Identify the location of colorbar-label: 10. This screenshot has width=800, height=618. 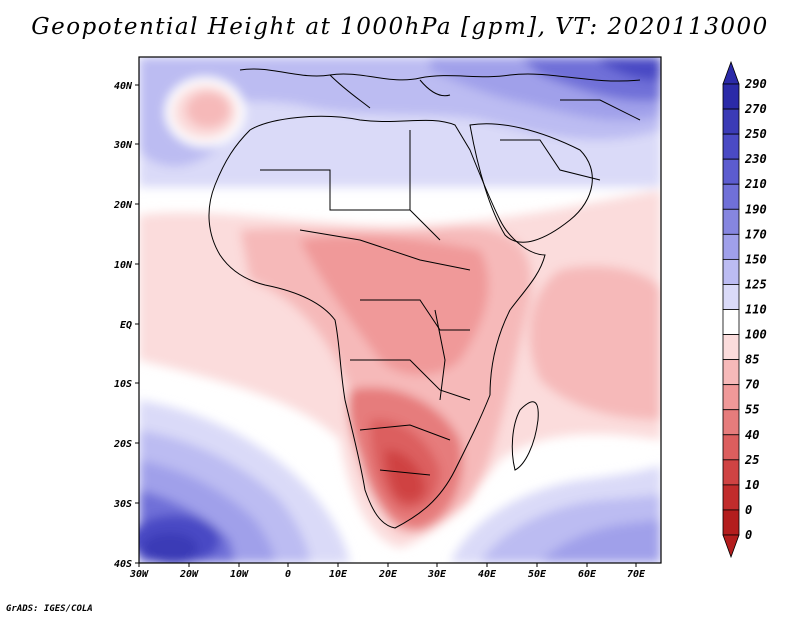
(752, 485).